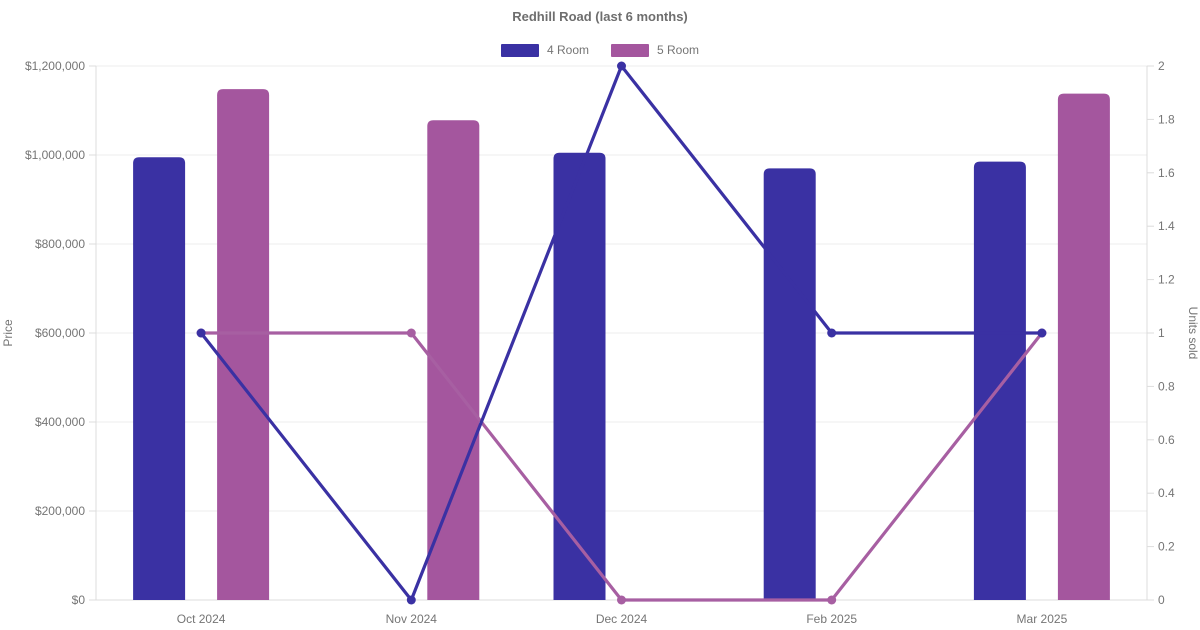 The width and height of the screenshot is (1200, 630). What do you see at coordinates (1161, 600) in the screenshot?
I see `y-right-tick-label: 0` at bounding box center [1161, 600].